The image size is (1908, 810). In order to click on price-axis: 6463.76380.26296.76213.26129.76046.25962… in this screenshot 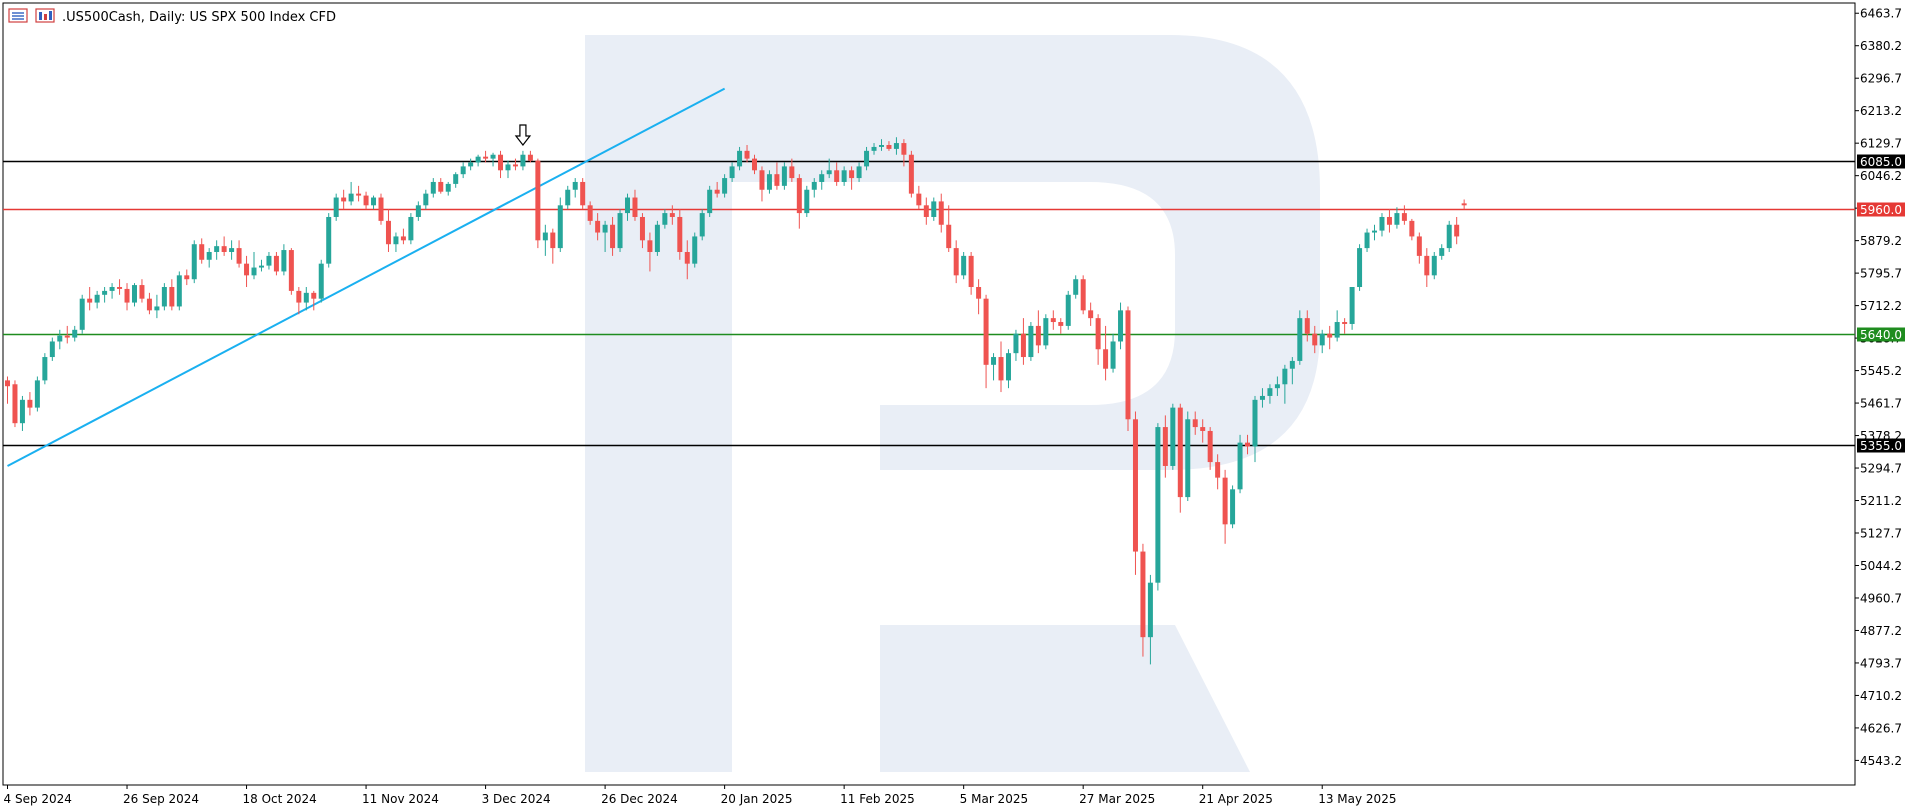, I will do `click(1878, 387)`.